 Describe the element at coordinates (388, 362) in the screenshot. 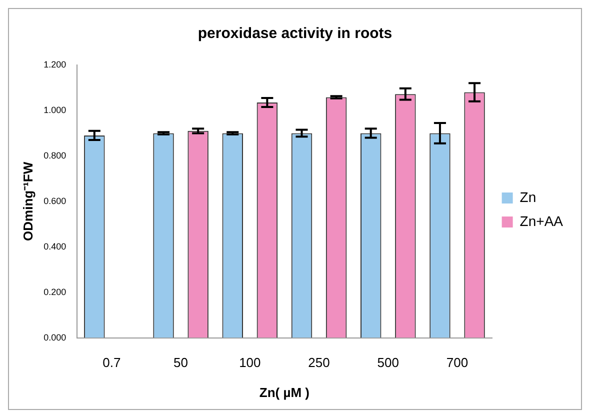

I see `x-tick-label: 500` at that location.